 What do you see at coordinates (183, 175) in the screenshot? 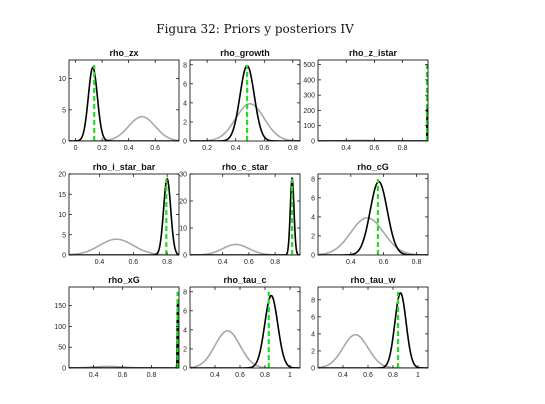
I see `y-tick-label: 30` at bounding box center [183, 175].